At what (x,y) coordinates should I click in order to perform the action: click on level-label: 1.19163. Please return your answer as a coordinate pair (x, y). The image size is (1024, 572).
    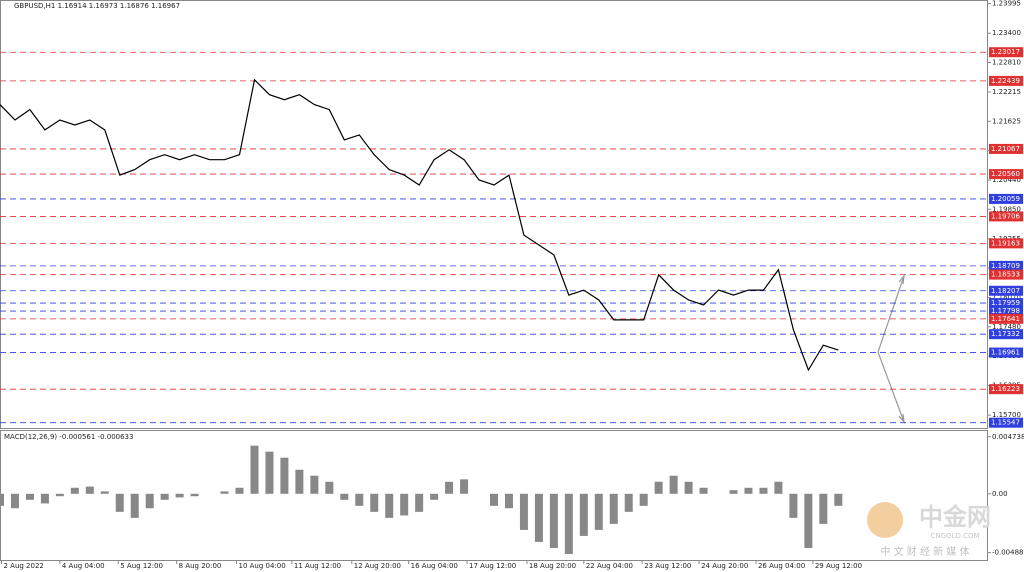
    Looking at the image, I should click on (1005, 243).